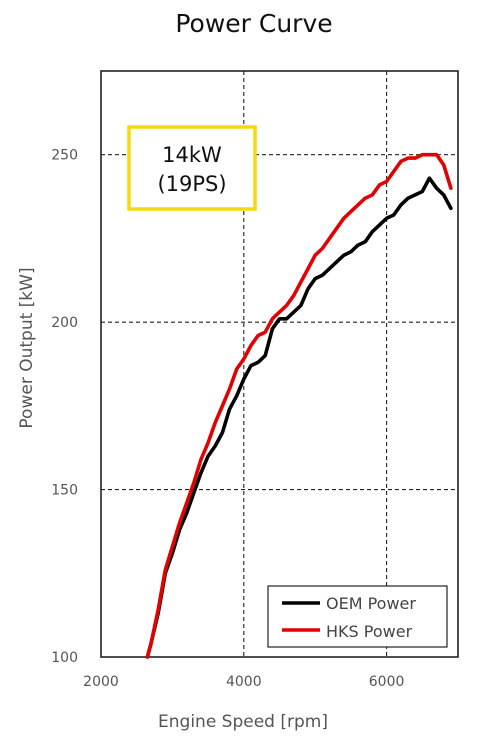 This screenshot has width=480, height=745. What do you see at coordinates (253, 23) in the screenshot?
I see `chart-title: Power Curve` at bounding box center [253, 23].